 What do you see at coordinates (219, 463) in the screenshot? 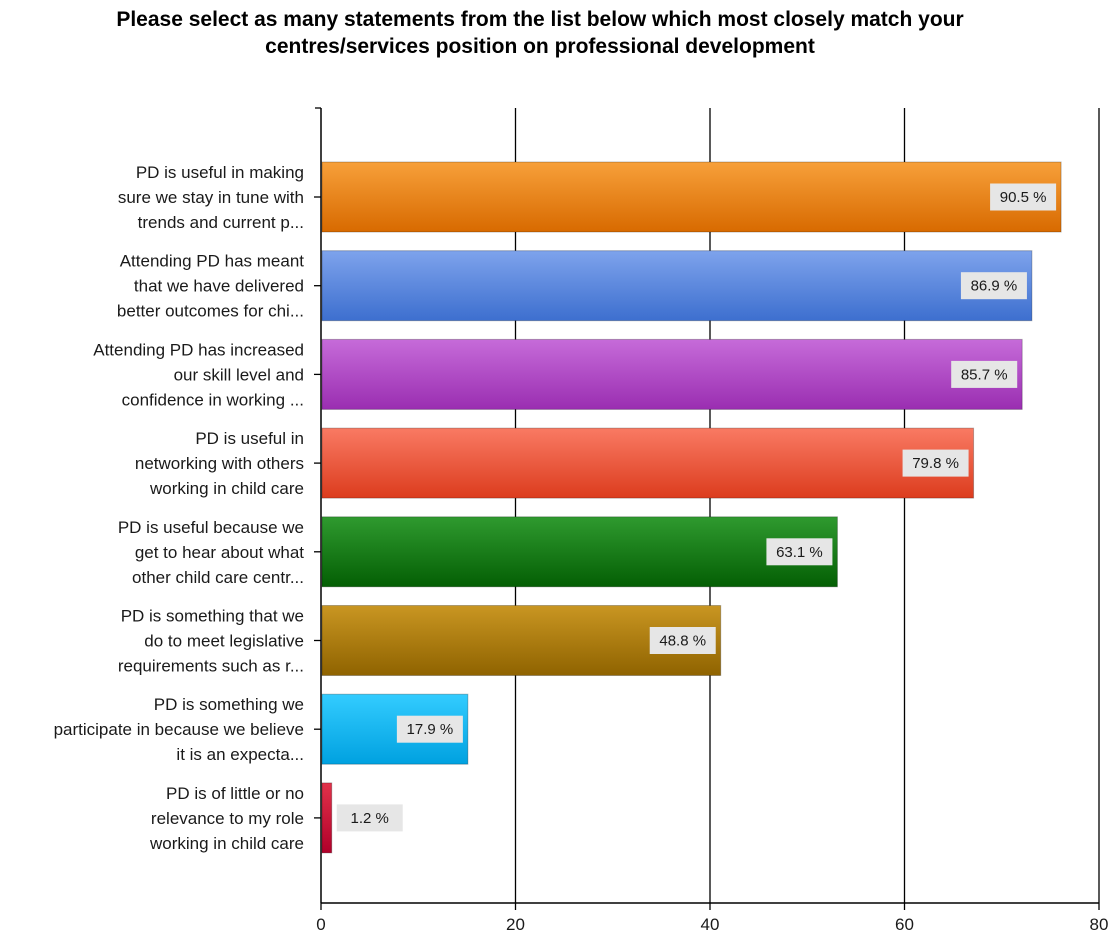
I see `category-label: networking with others` at bounding box center [219, 463].